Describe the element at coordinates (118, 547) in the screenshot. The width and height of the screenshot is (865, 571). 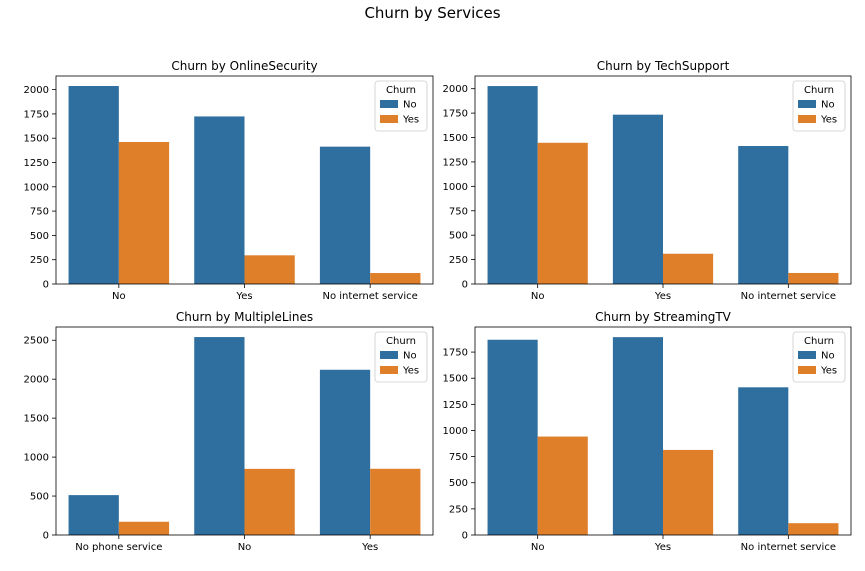
I see `x-tick-label: No phone service` at that location.